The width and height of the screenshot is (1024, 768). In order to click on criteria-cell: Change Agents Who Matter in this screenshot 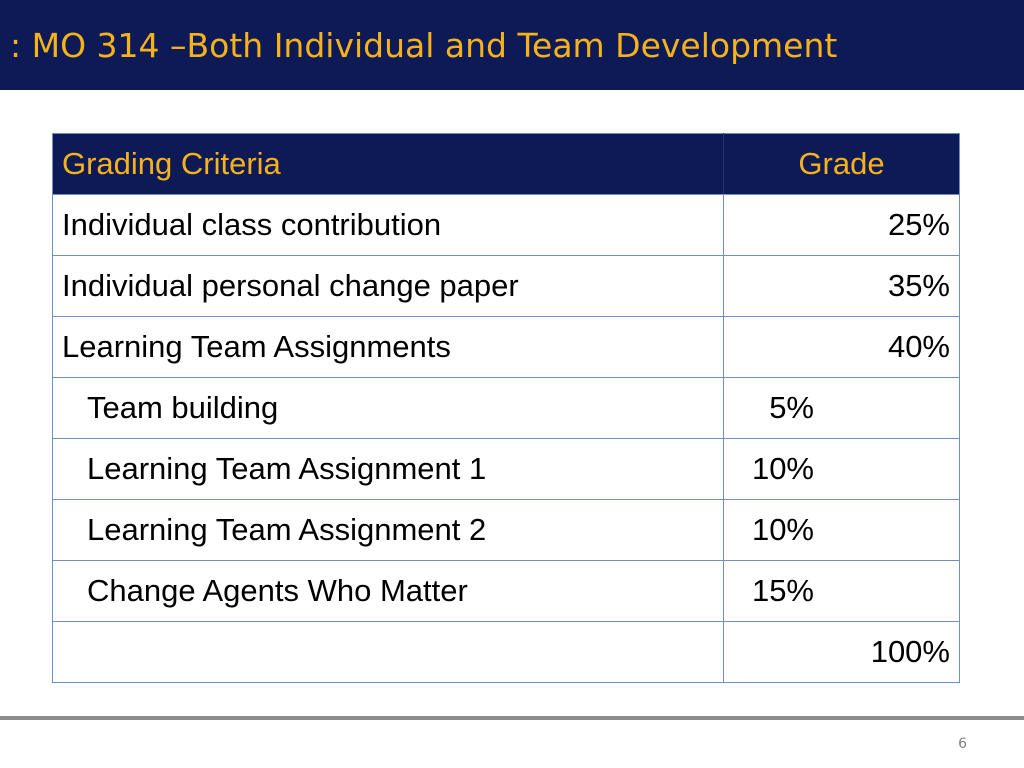, I will do `click(388, 591)`.